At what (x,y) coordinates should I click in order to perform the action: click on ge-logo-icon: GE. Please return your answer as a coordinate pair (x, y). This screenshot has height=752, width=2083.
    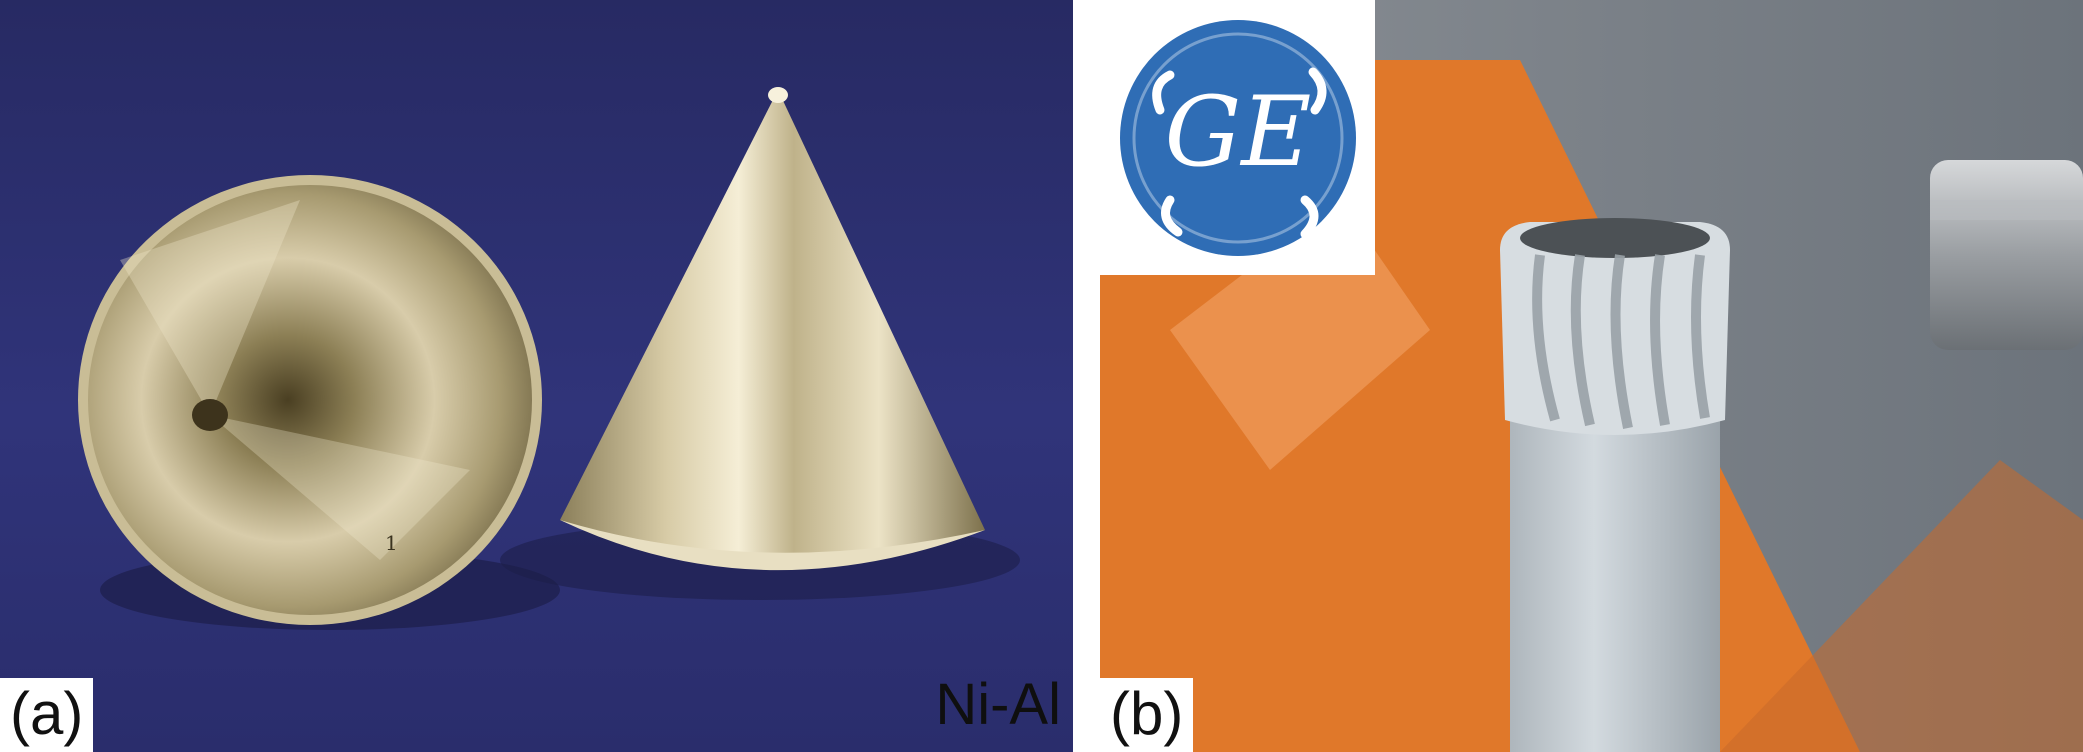
    Looking at the image, I should click on (1238, 138).